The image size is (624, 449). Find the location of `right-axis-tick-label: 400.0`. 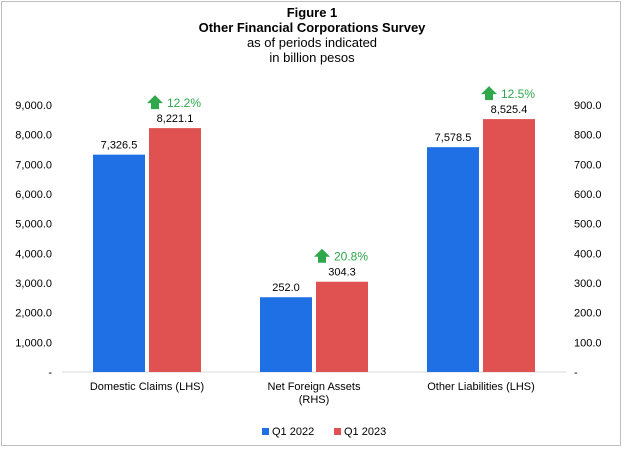

right-axis-tick-label: 400.0 is located at coordinates (588, 254).